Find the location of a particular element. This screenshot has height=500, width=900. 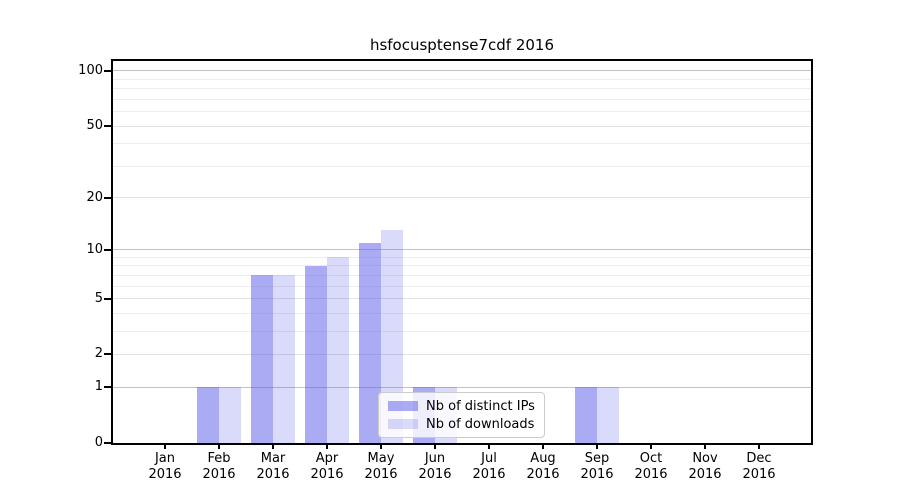

x-tick-label-jun: Jun 2016 is located at coordinates (435, 466).